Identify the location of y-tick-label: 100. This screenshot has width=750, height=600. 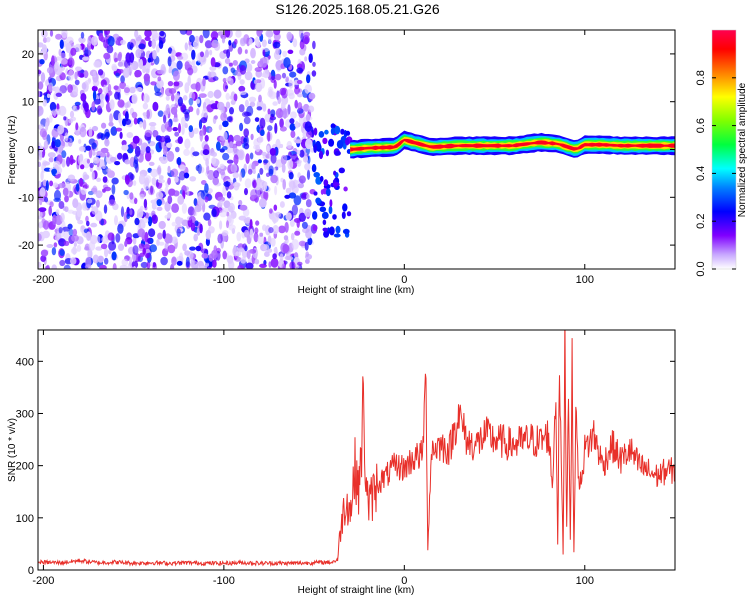
(25, 519).